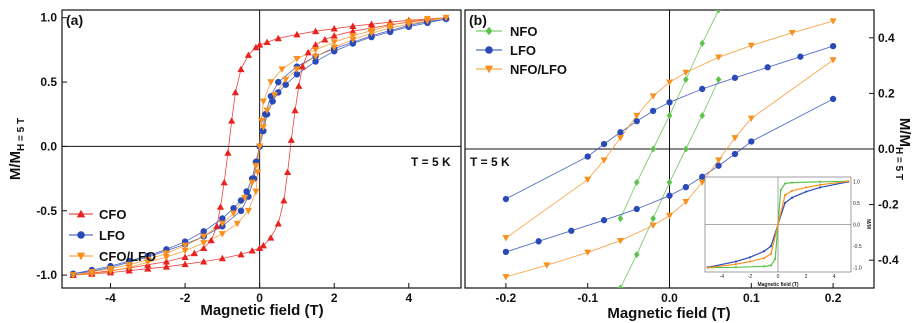  I want to click on inset-y-tick-label: 0.0, so click(856, 226).